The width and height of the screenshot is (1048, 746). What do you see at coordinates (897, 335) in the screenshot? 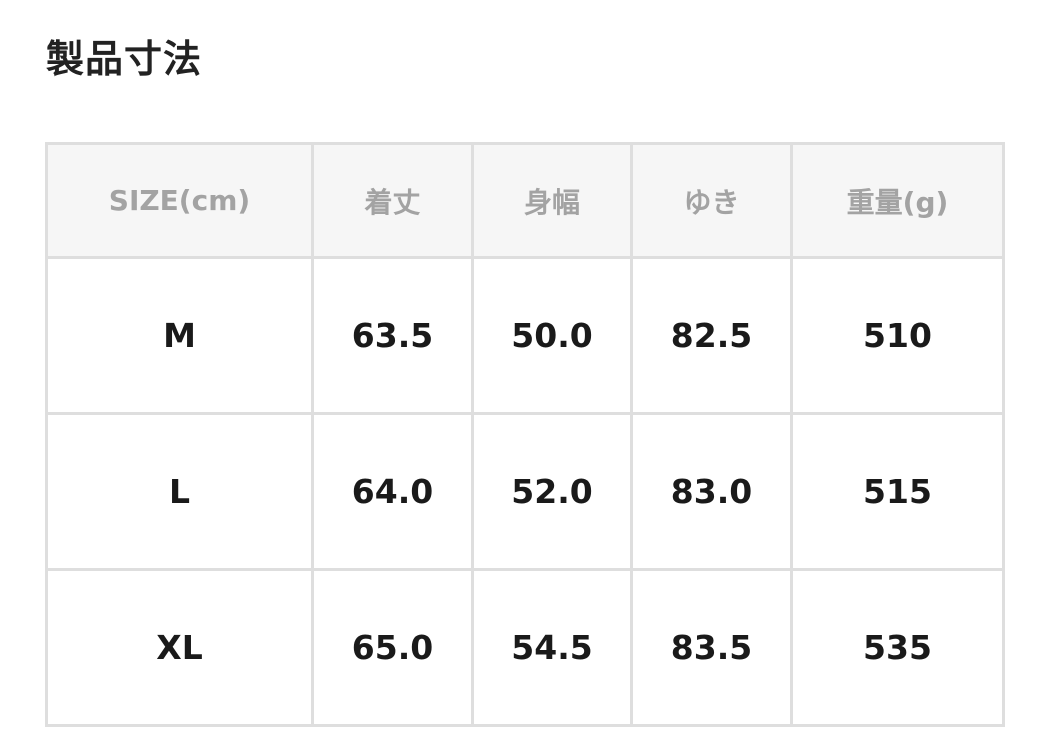
I see `cell-weight: 510` at bounding box center [897, 335].